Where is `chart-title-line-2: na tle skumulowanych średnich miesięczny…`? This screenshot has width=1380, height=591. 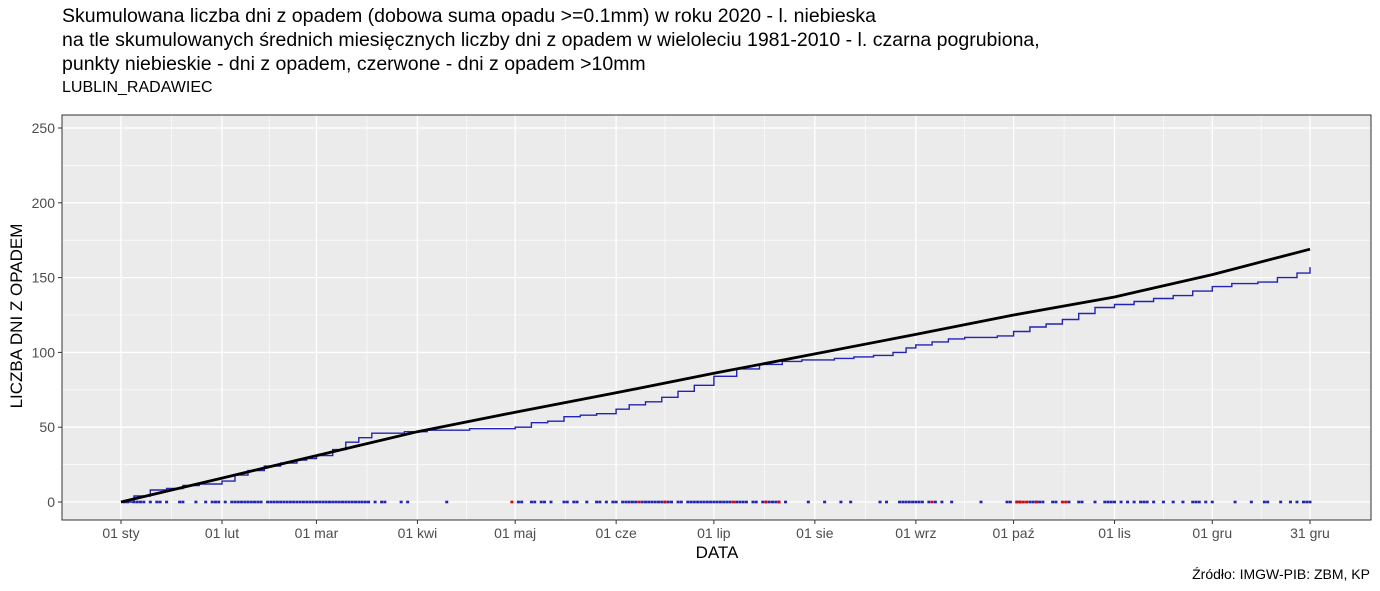 chart-title-line-2: na tle skumulowanych średnich miesięczny… is located at coordinates (551, 40).